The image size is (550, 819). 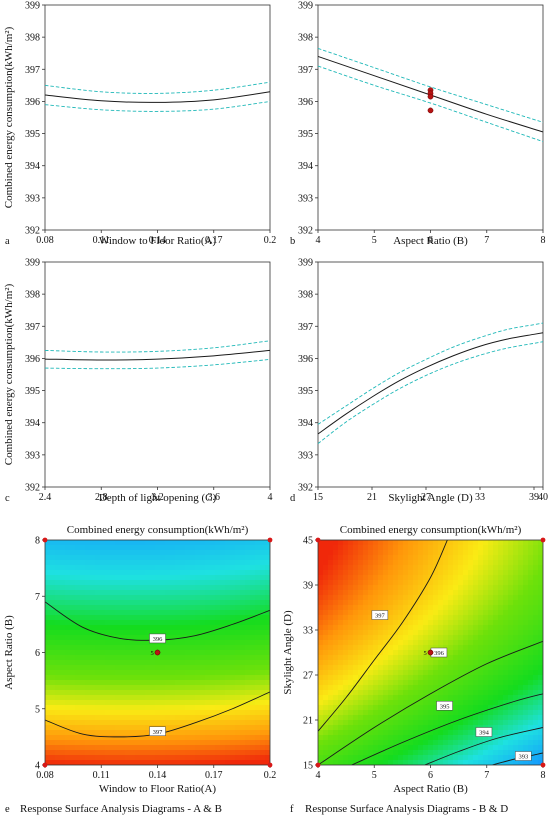 What do you see at coordinates (308, 766) in the screenshot?
I see `y-tick-label: 15` at bounding box center [308, 766].